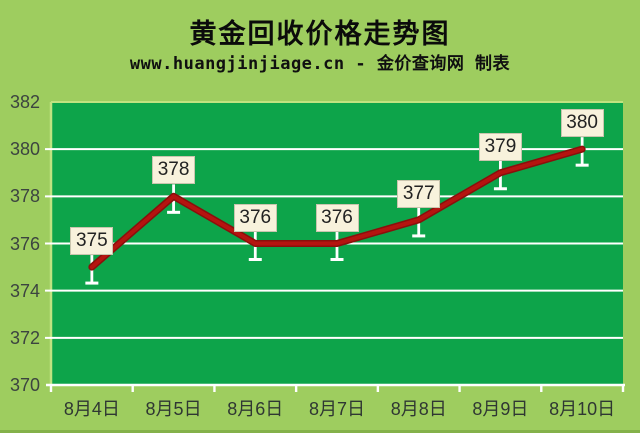  Describe the element at coordinates (24, 243) in the screenshot. I see `y-axis-label: 376` at that location.